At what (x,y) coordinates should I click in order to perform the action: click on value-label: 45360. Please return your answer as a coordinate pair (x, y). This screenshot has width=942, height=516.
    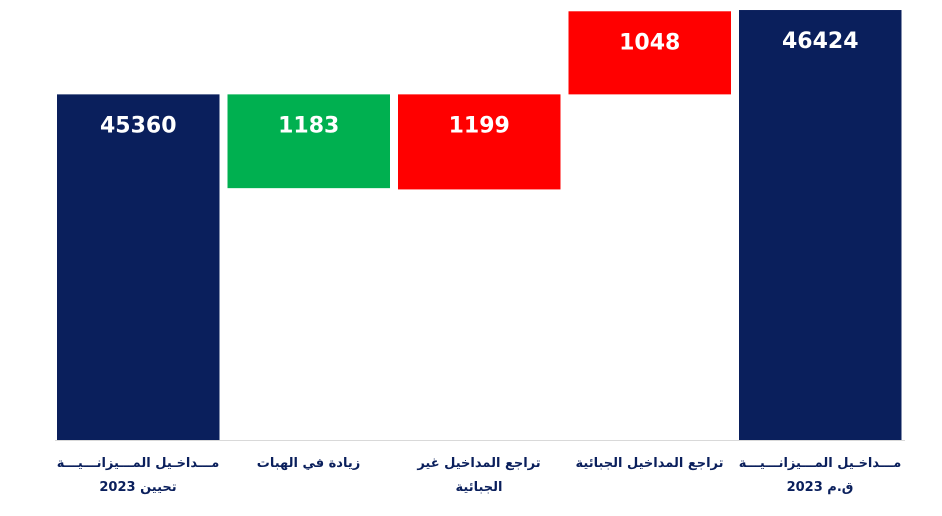
    Looking at the image, I should click on (138, 125).